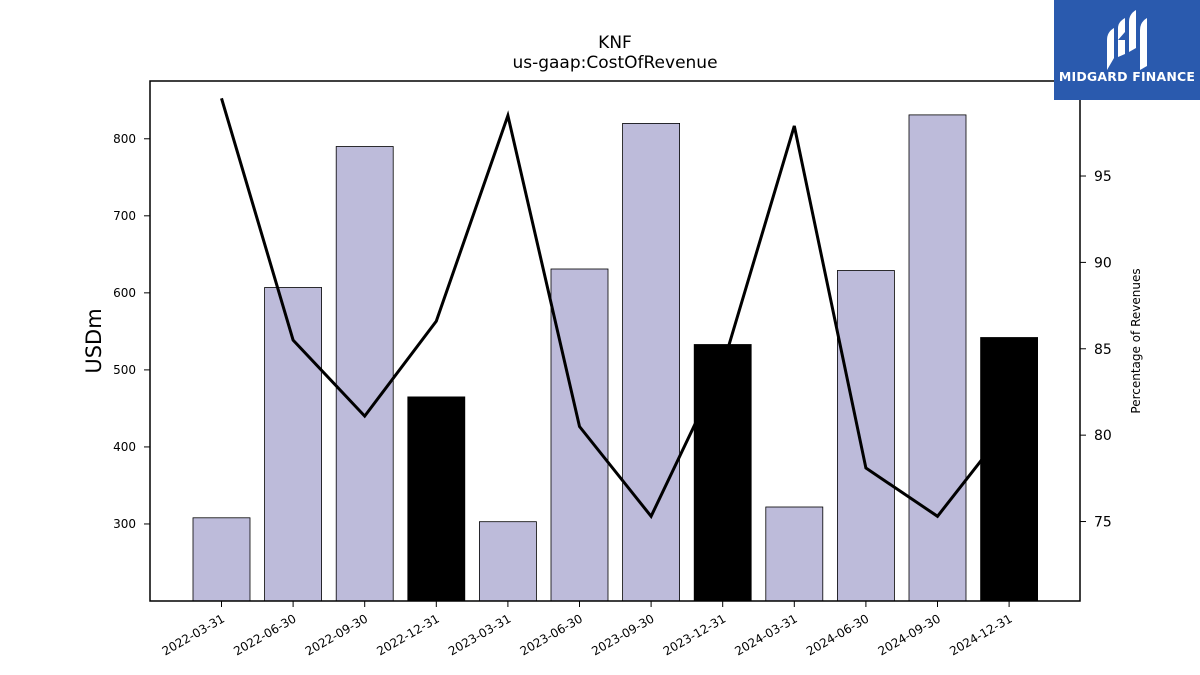 The image size is (1200, 675). Describe the element at coordinates (94, 340) in the screenshot. I see `left-axis-label: USDm` at that location.